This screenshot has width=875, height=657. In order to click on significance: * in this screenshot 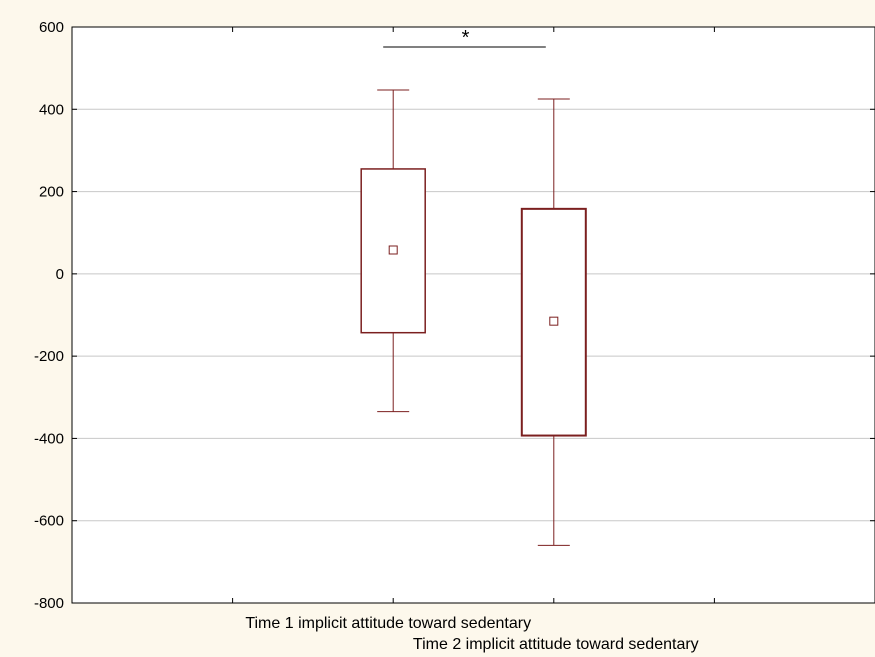, I will do `click(464, 38)`.